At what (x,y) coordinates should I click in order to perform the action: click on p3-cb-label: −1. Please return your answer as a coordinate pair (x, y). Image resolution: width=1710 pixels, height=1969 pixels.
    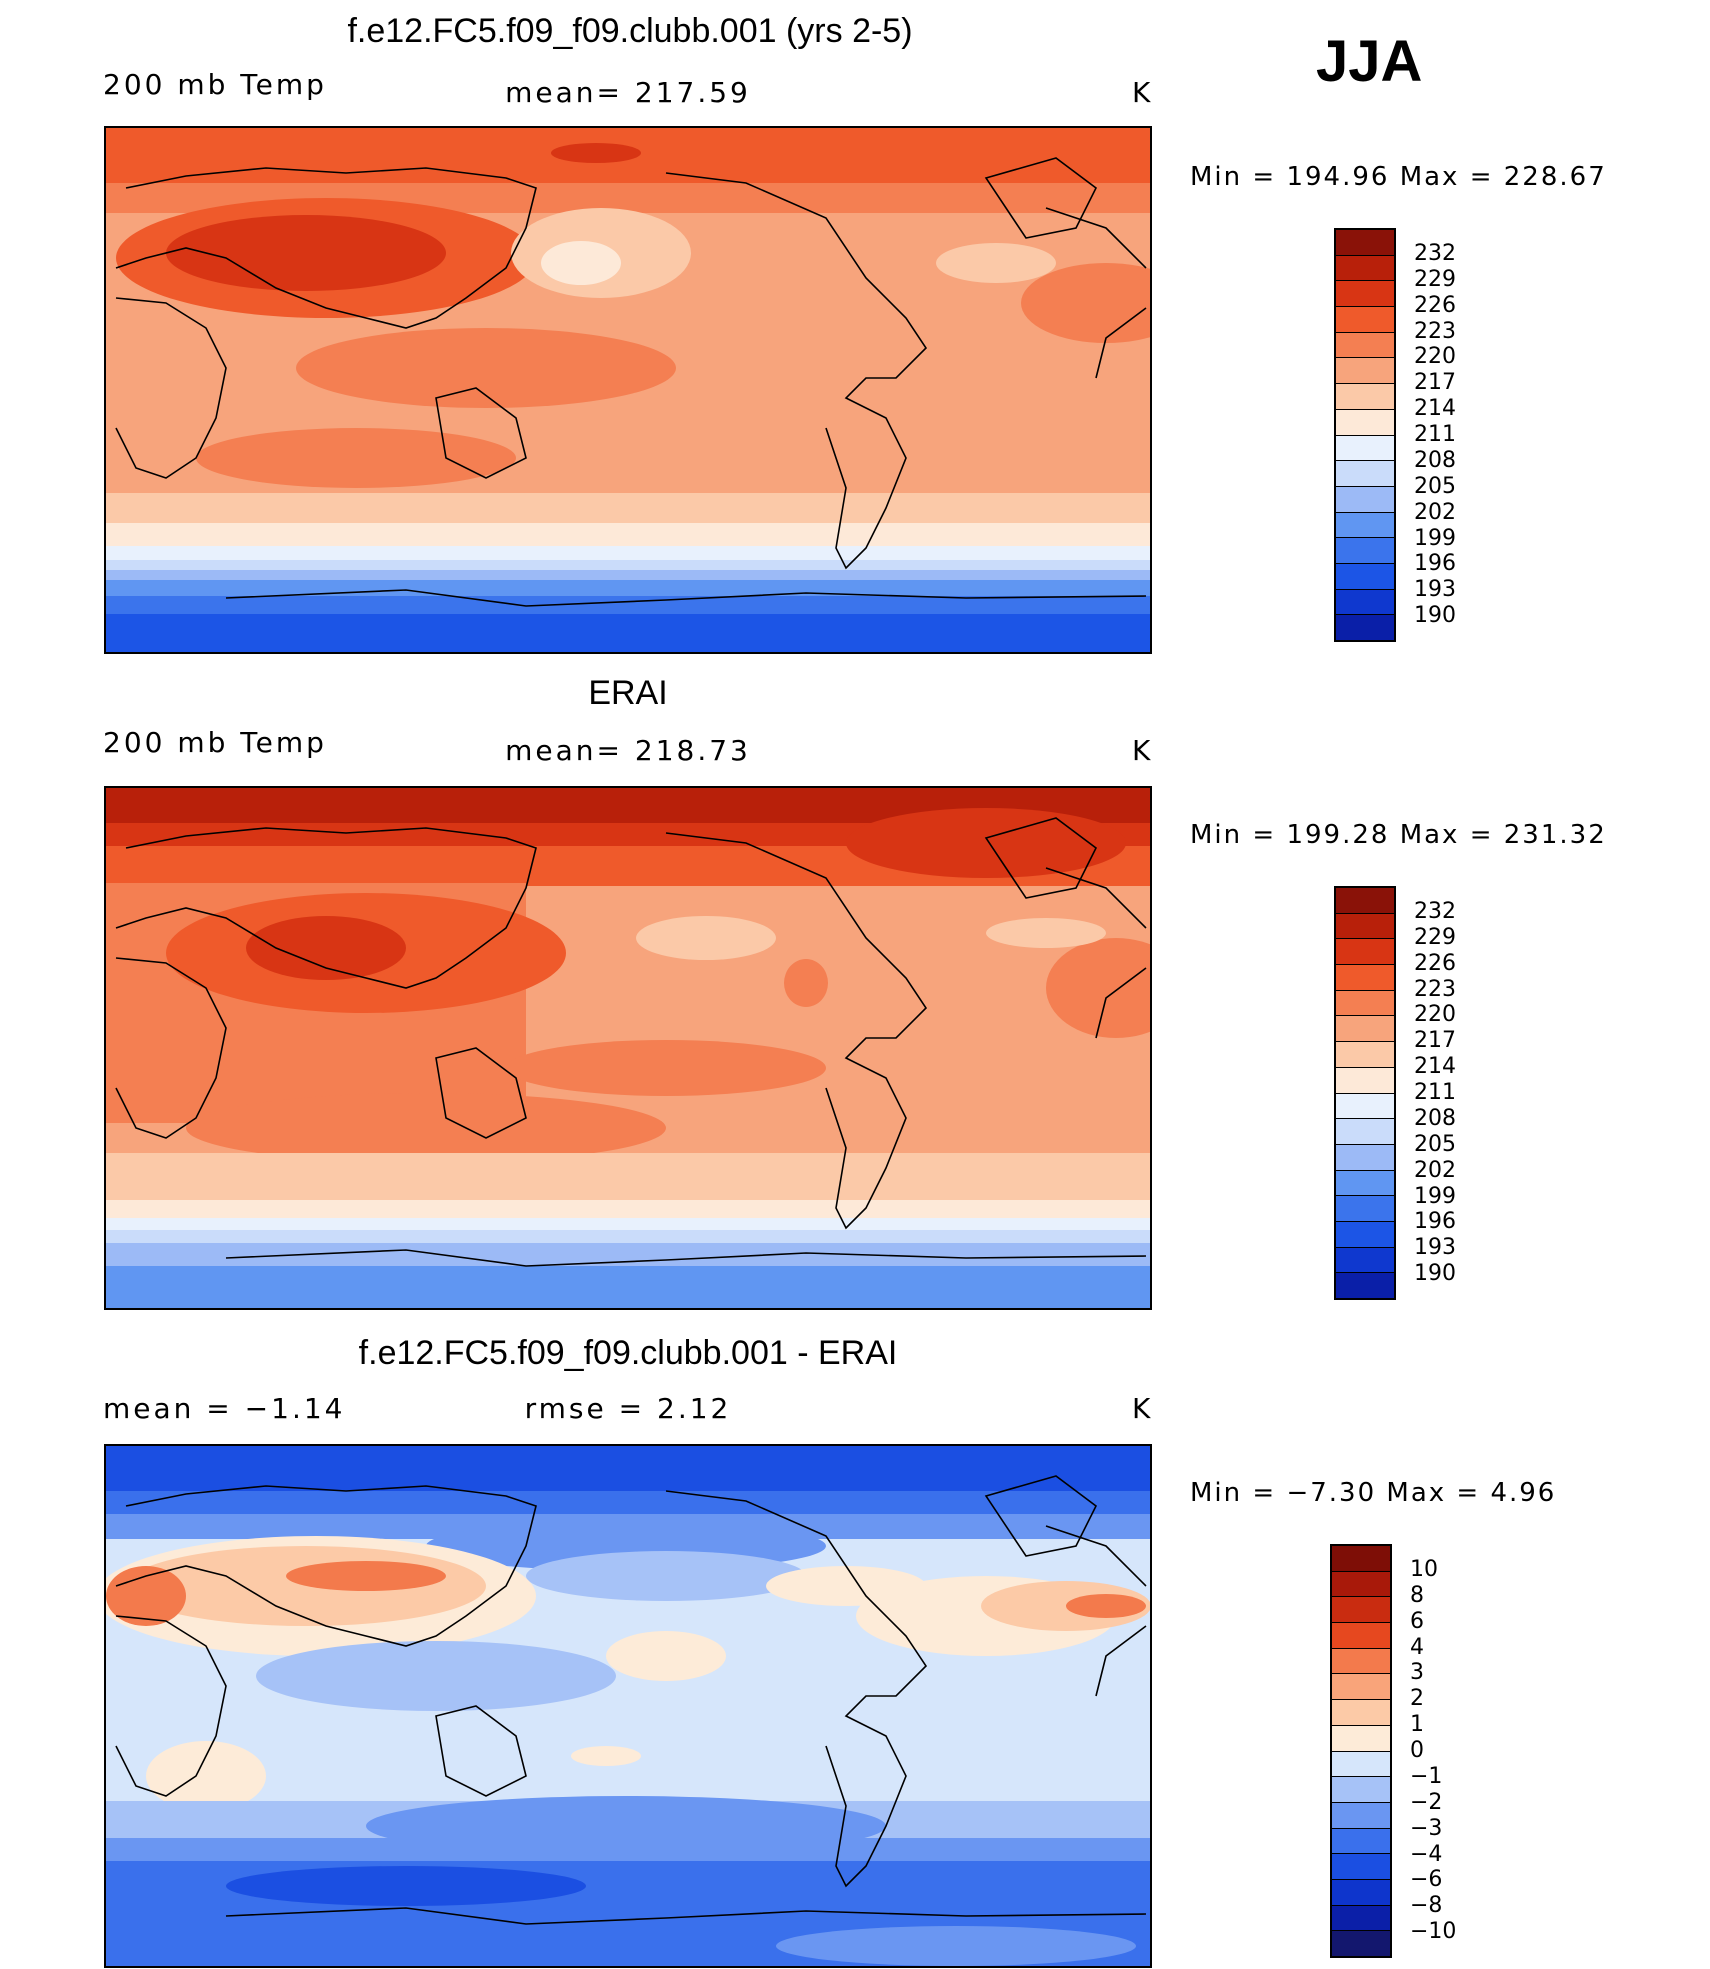
    Looking at the image, I should click on (1426, 1776).